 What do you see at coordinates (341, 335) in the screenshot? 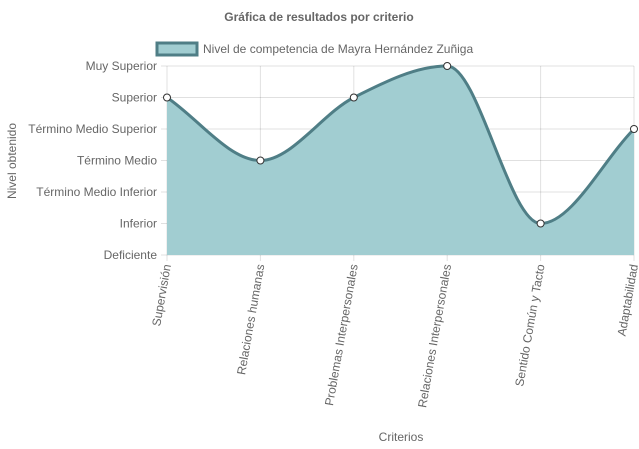
I see `x-tick-label: Problemas Interpersonales` at bounding box center [341, 335].